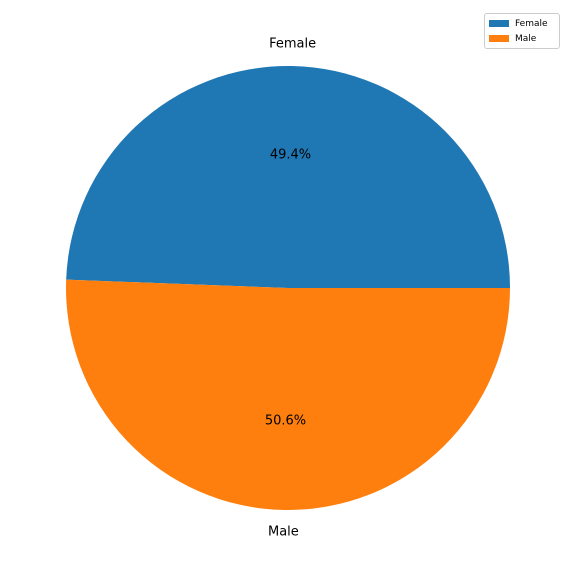  What do you see at coordinates (531, 23) in the screenshot?
I see `legend-label-female: Female` at bounding box center [531, 23].